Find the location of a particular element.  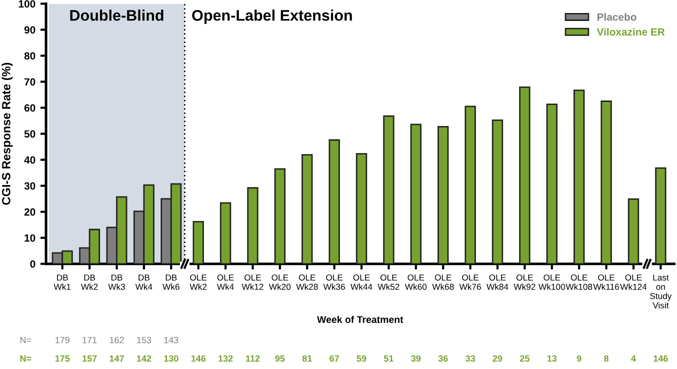

y-tick-label: 0 is located at coordinates (33, 264).